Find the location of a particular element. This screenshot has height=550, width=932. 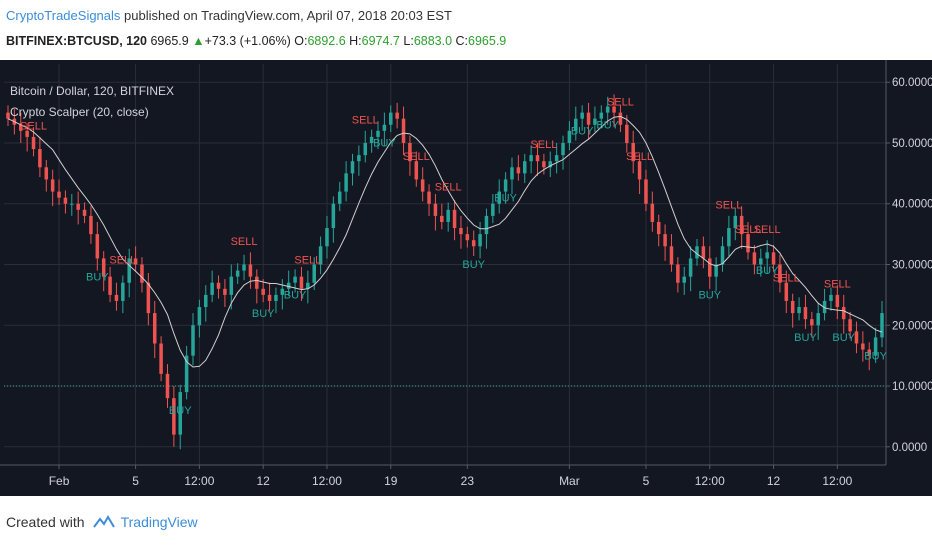

x-tick-label: 12:00 is located at coordinates (199, 481).